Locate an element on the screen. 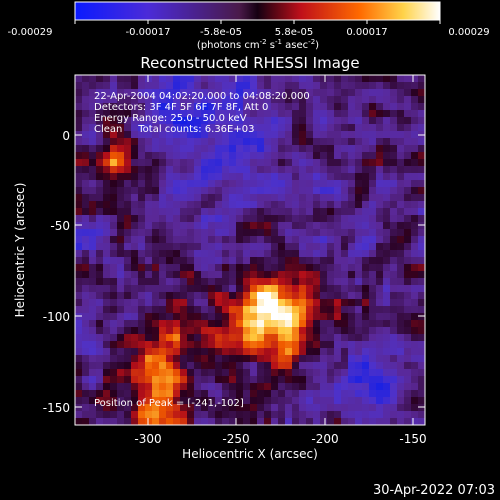  colorbar-tick-label: -0.00029 is located at coordinates (30, 32).